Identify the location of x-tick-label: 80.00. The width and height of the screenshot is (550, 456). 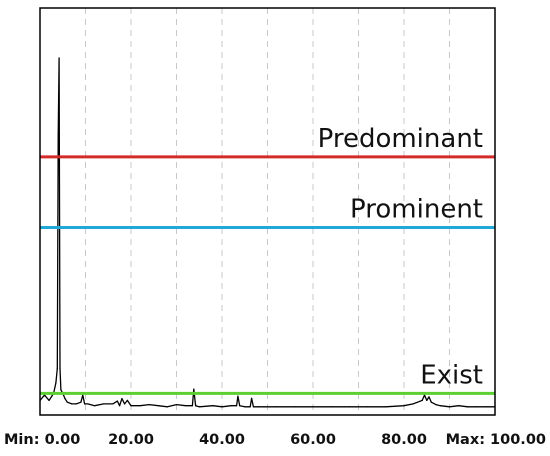
(404, 440).